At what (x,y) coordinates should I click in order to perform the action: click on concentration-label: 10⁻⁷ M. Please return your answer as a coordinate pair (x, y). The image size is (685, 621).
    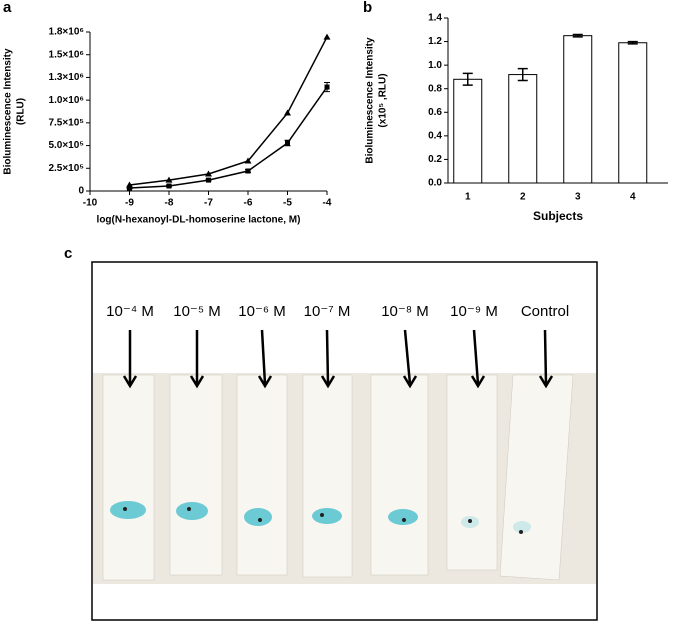
    Looking at the image, I should click on (327, 311).